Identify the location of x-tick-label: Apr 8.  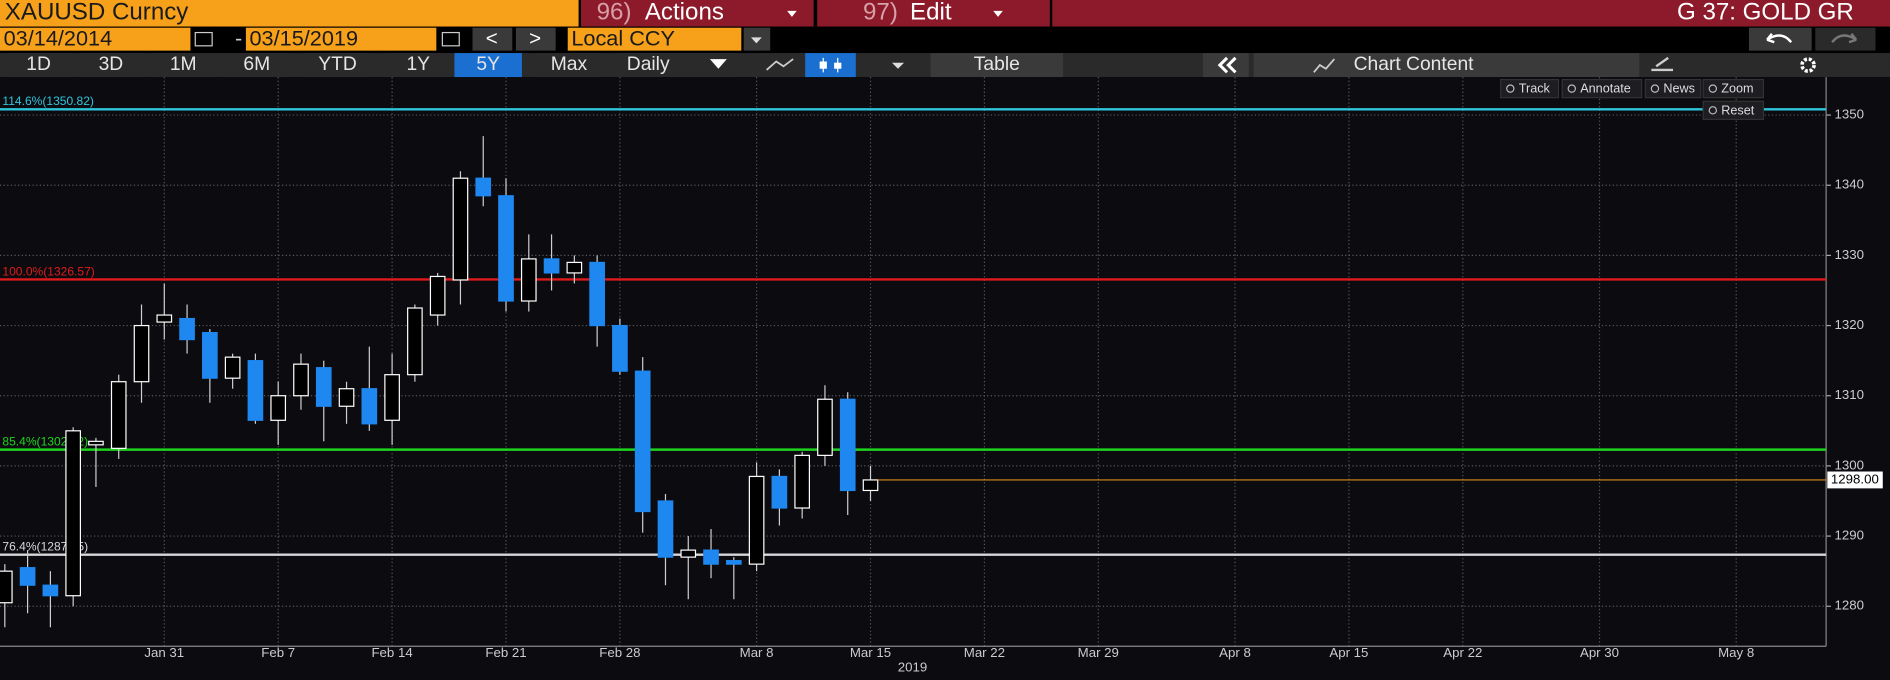
(1235, 652).